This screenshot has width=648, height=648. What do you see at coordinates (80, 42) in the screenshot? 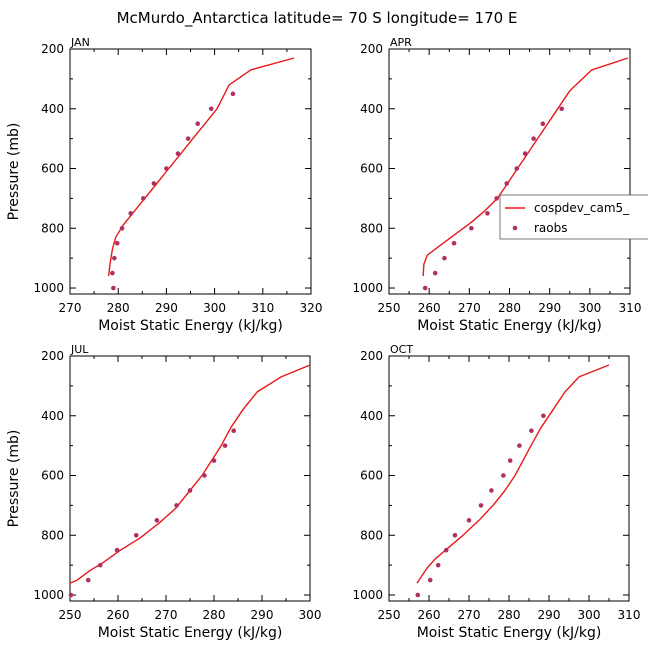
I see `panel-label: JAN` at bounding box center [80, 42].